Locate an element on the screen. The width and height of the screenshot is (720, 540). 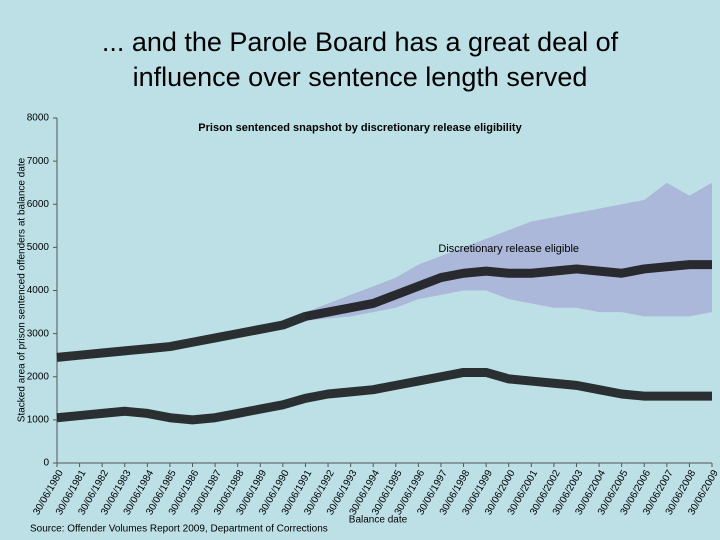
y-tick-label: 6000 is located at coordinates (38, 204).